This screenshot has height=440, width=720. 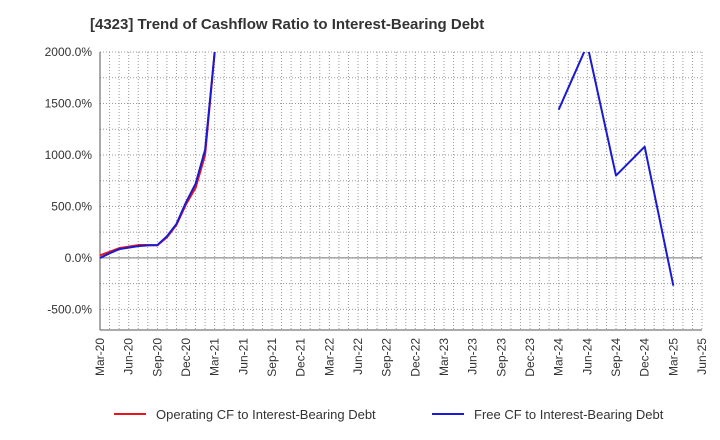 What do you see at coordinates (616, 357) in the screenshot?
I see `x-tick-label: Sep-24` at bounding box center [616, 357].